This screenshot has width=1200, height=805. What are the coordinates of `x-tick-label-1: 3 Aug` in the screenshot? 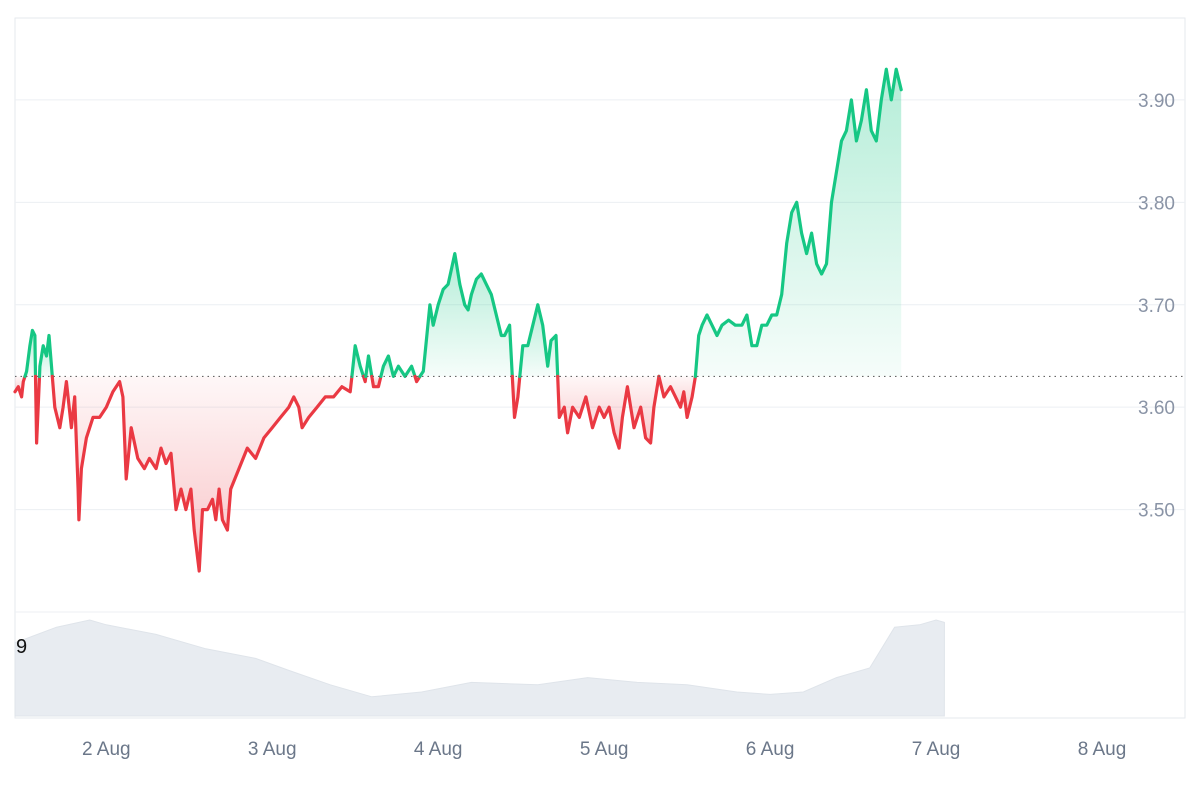 It's located at (272, 749).